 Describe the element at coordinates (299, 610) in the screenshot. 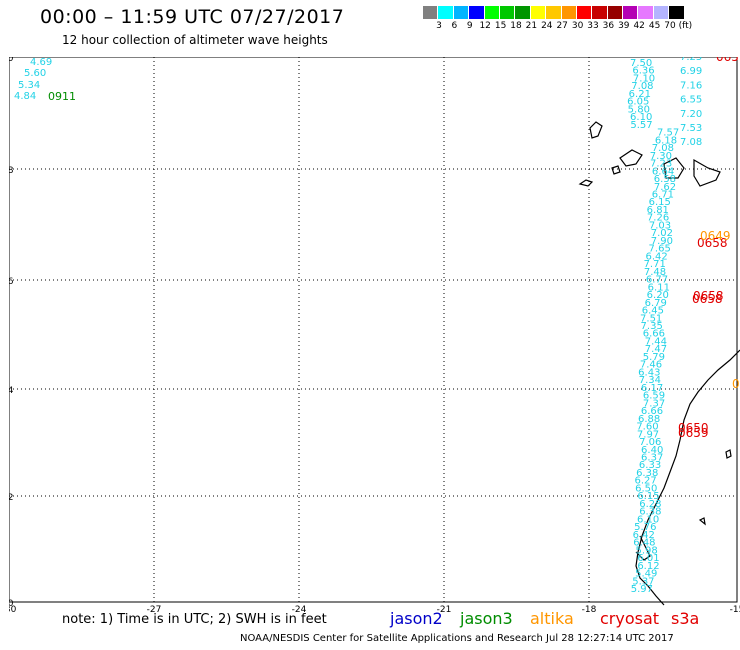

I see `longitude-tick-label: -24` at that location.